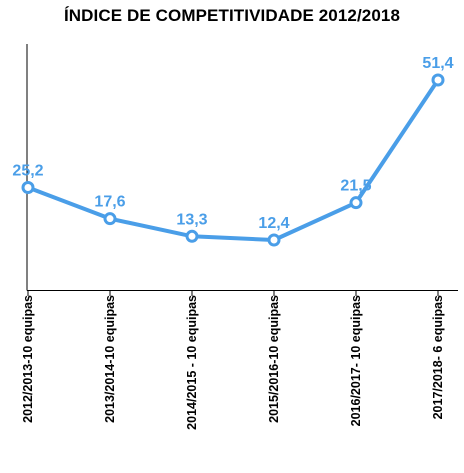 Image resolution: width=464 pixels, height=473 pixels. I want to click on data-label: 25,2, so click(27, 170).